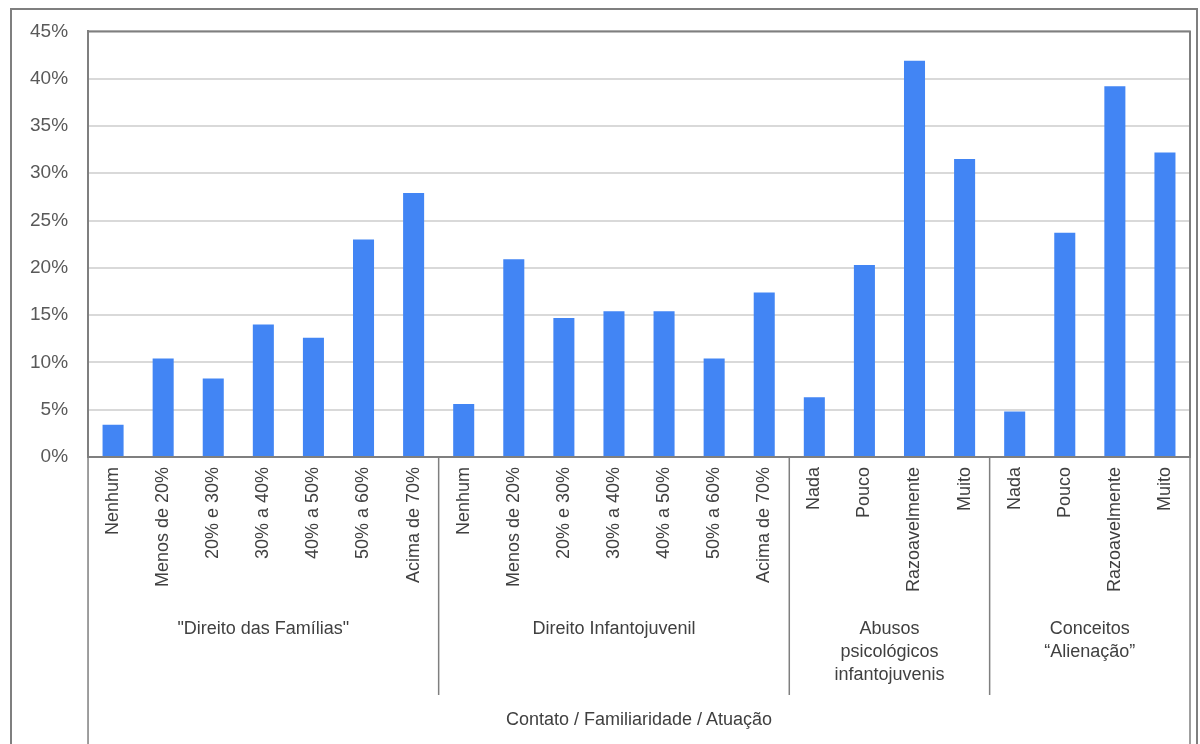 The width and height of the screenshot is (1200, 744). Describe the element at coordinates (49, 77) in the screenshot. I see `y-tick-label: 40%` at that location.